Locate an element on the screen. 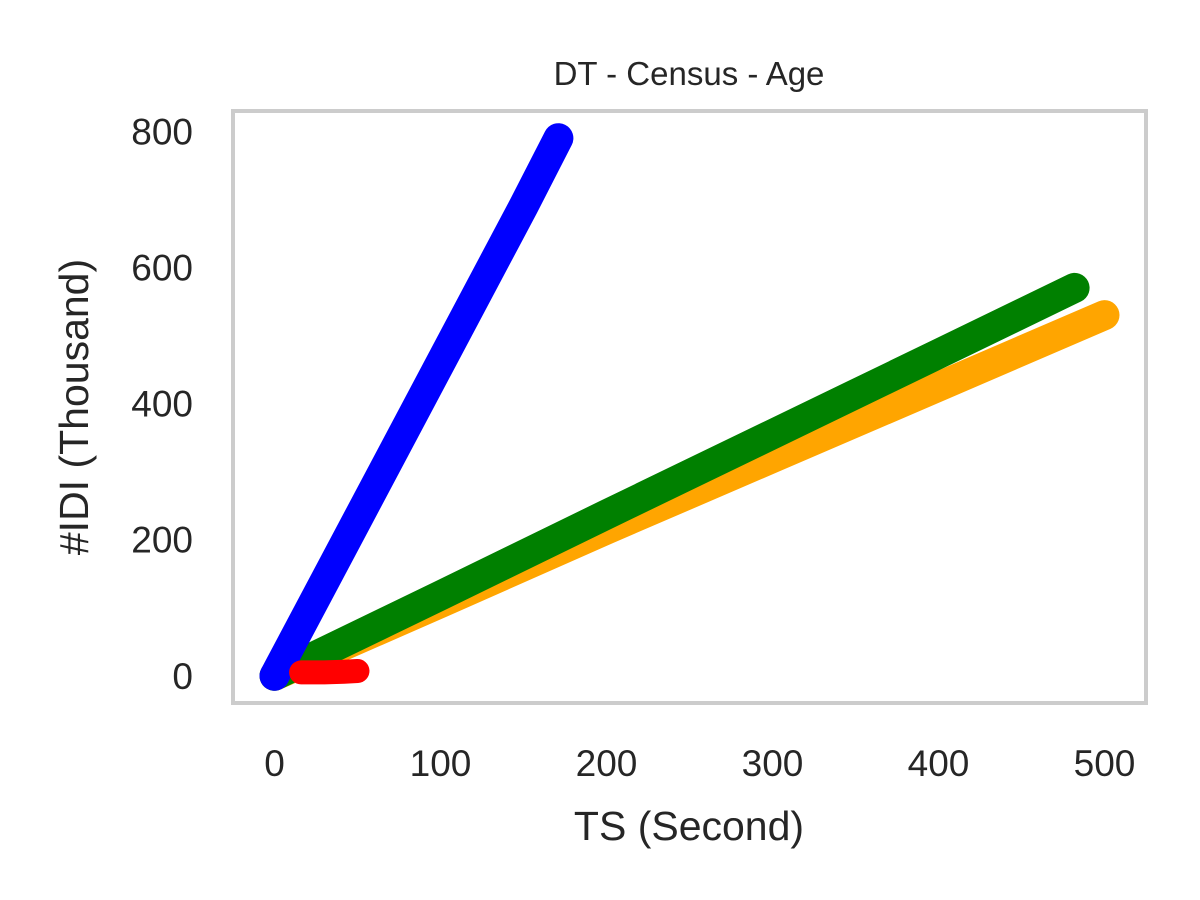 Image resolution: width=1200 pixels, height=900 pixels. x-tick-label: 400 is located at coordinates (939, 763).